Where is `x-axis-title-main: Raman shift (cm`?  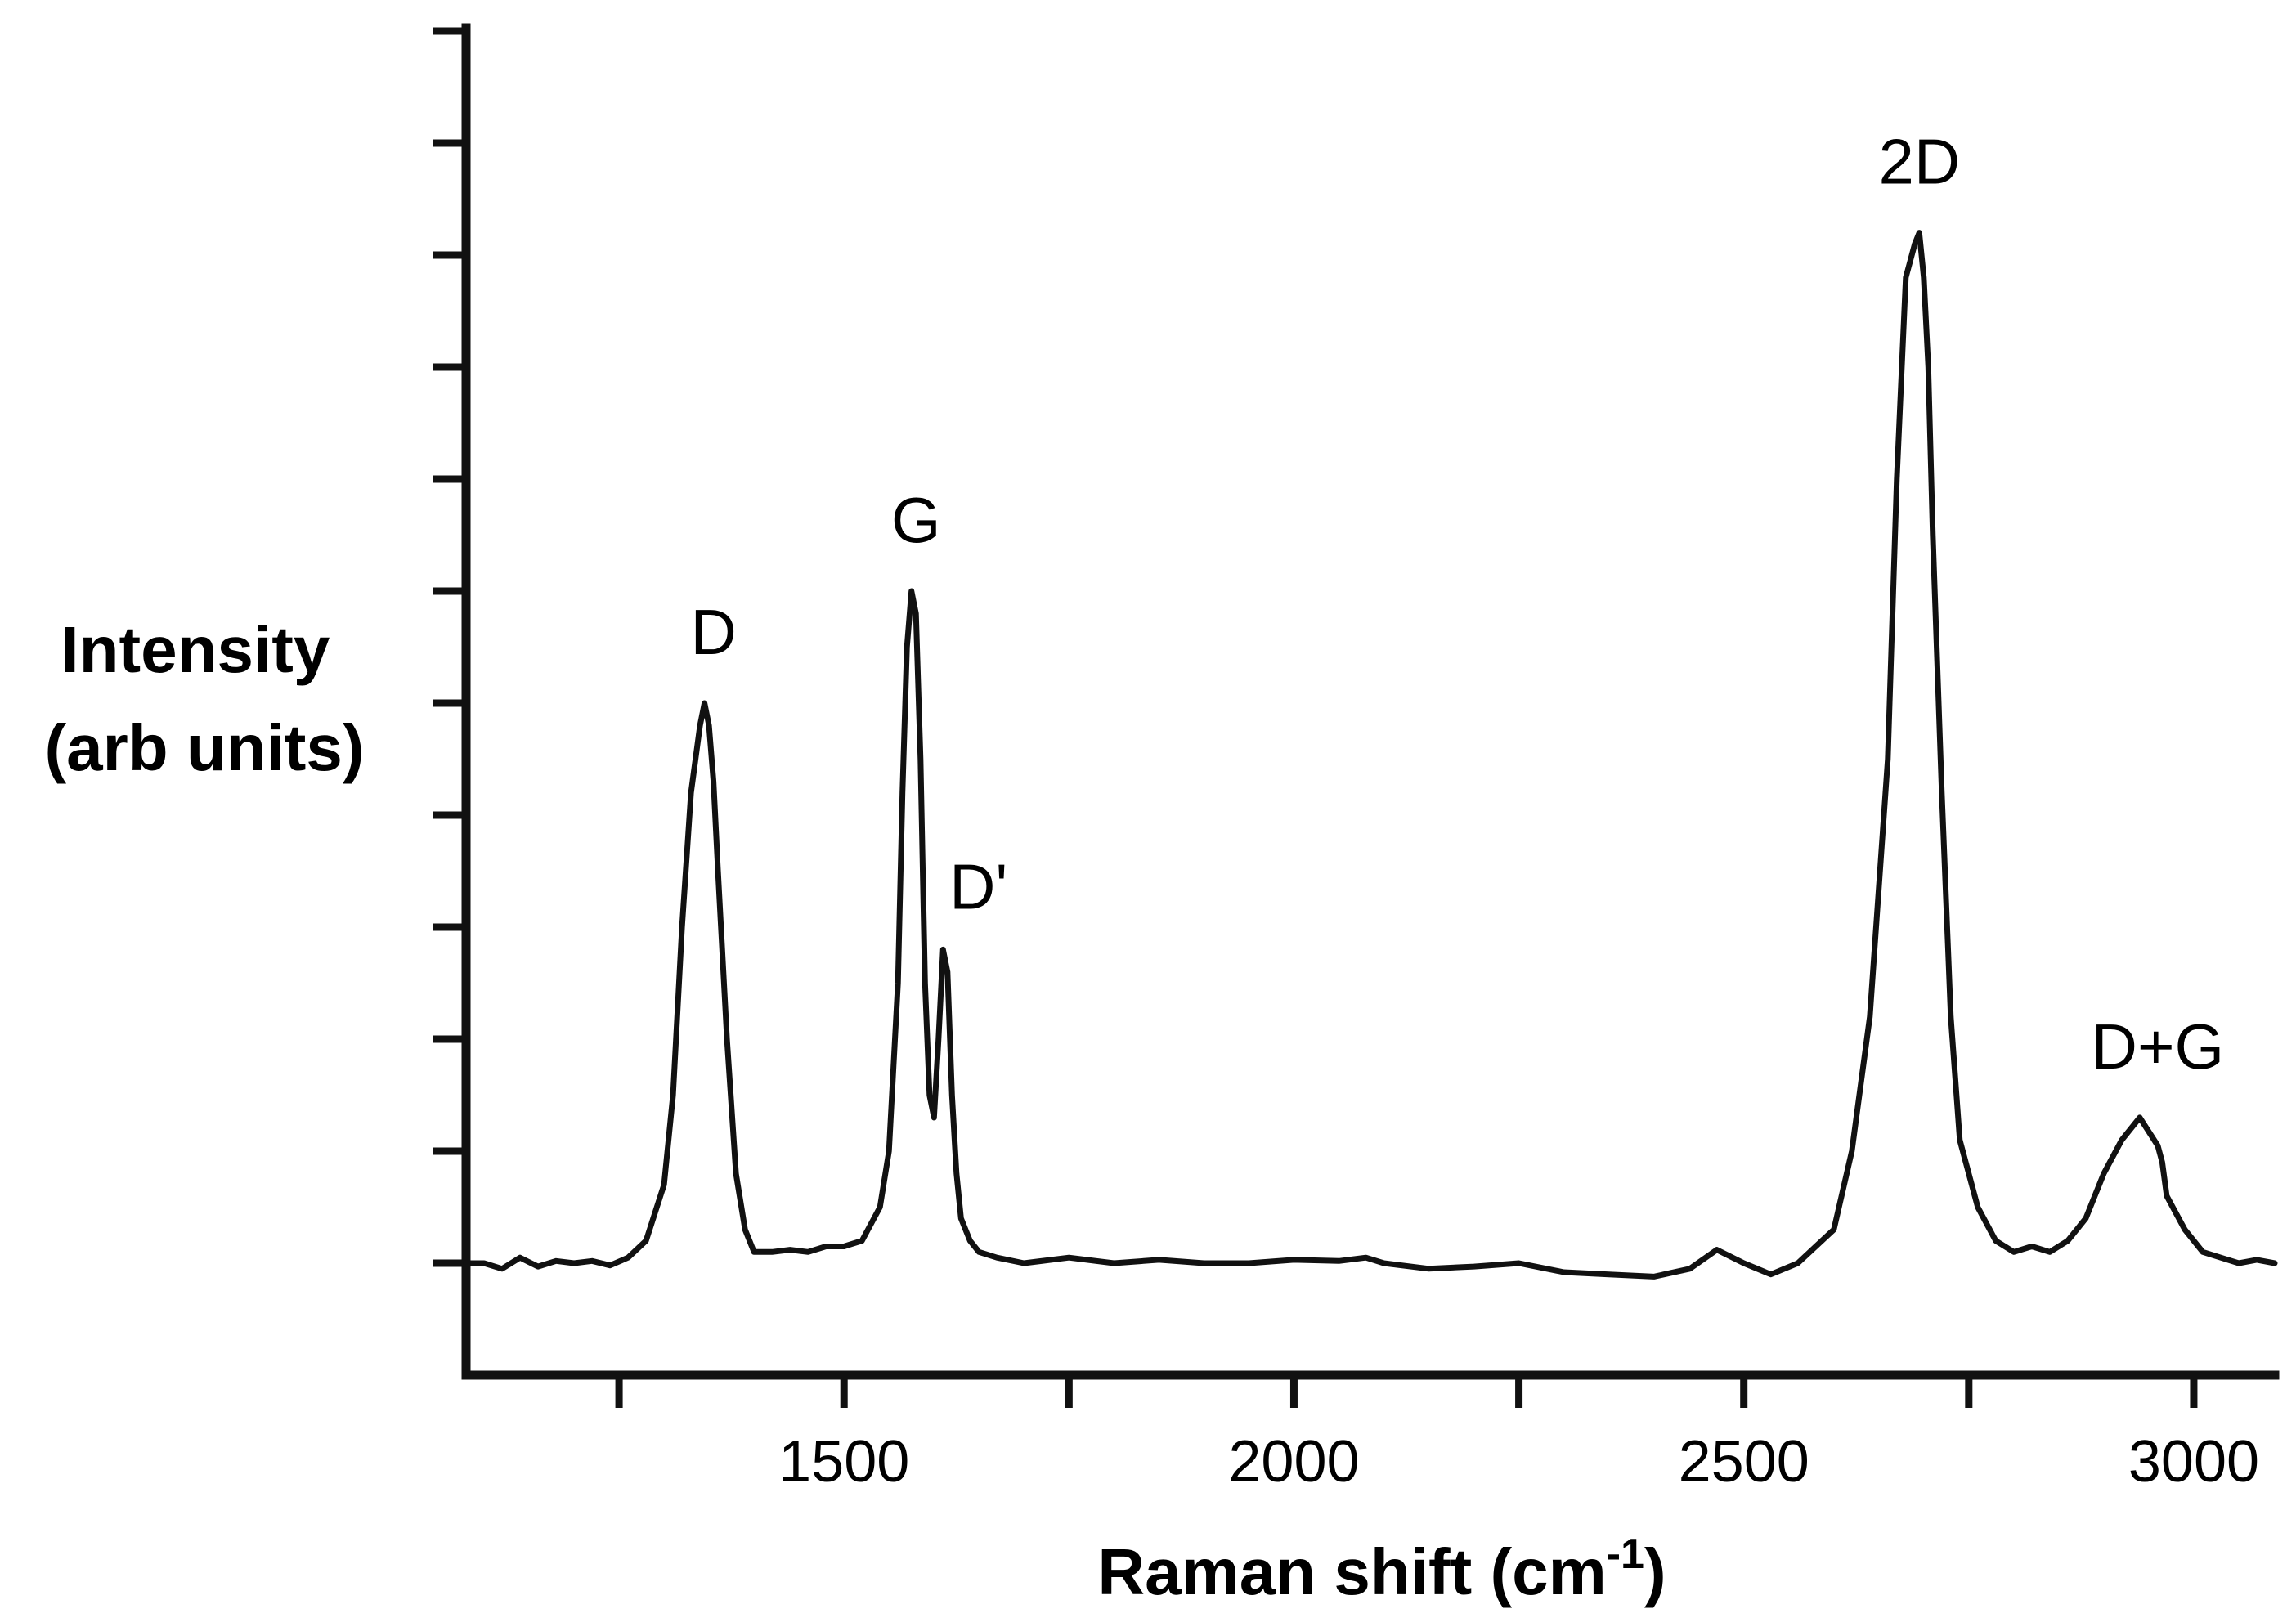 x-axis-title-main: Raman shift (cm is located at coordinates (1351, 1571).